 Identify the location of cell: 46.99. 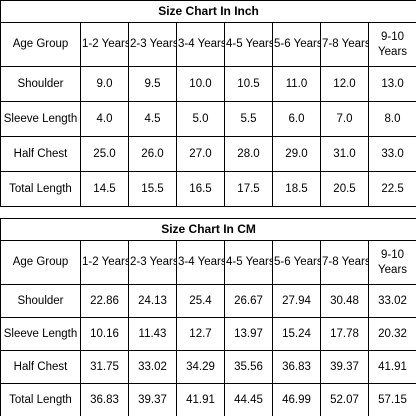
(296, 399).